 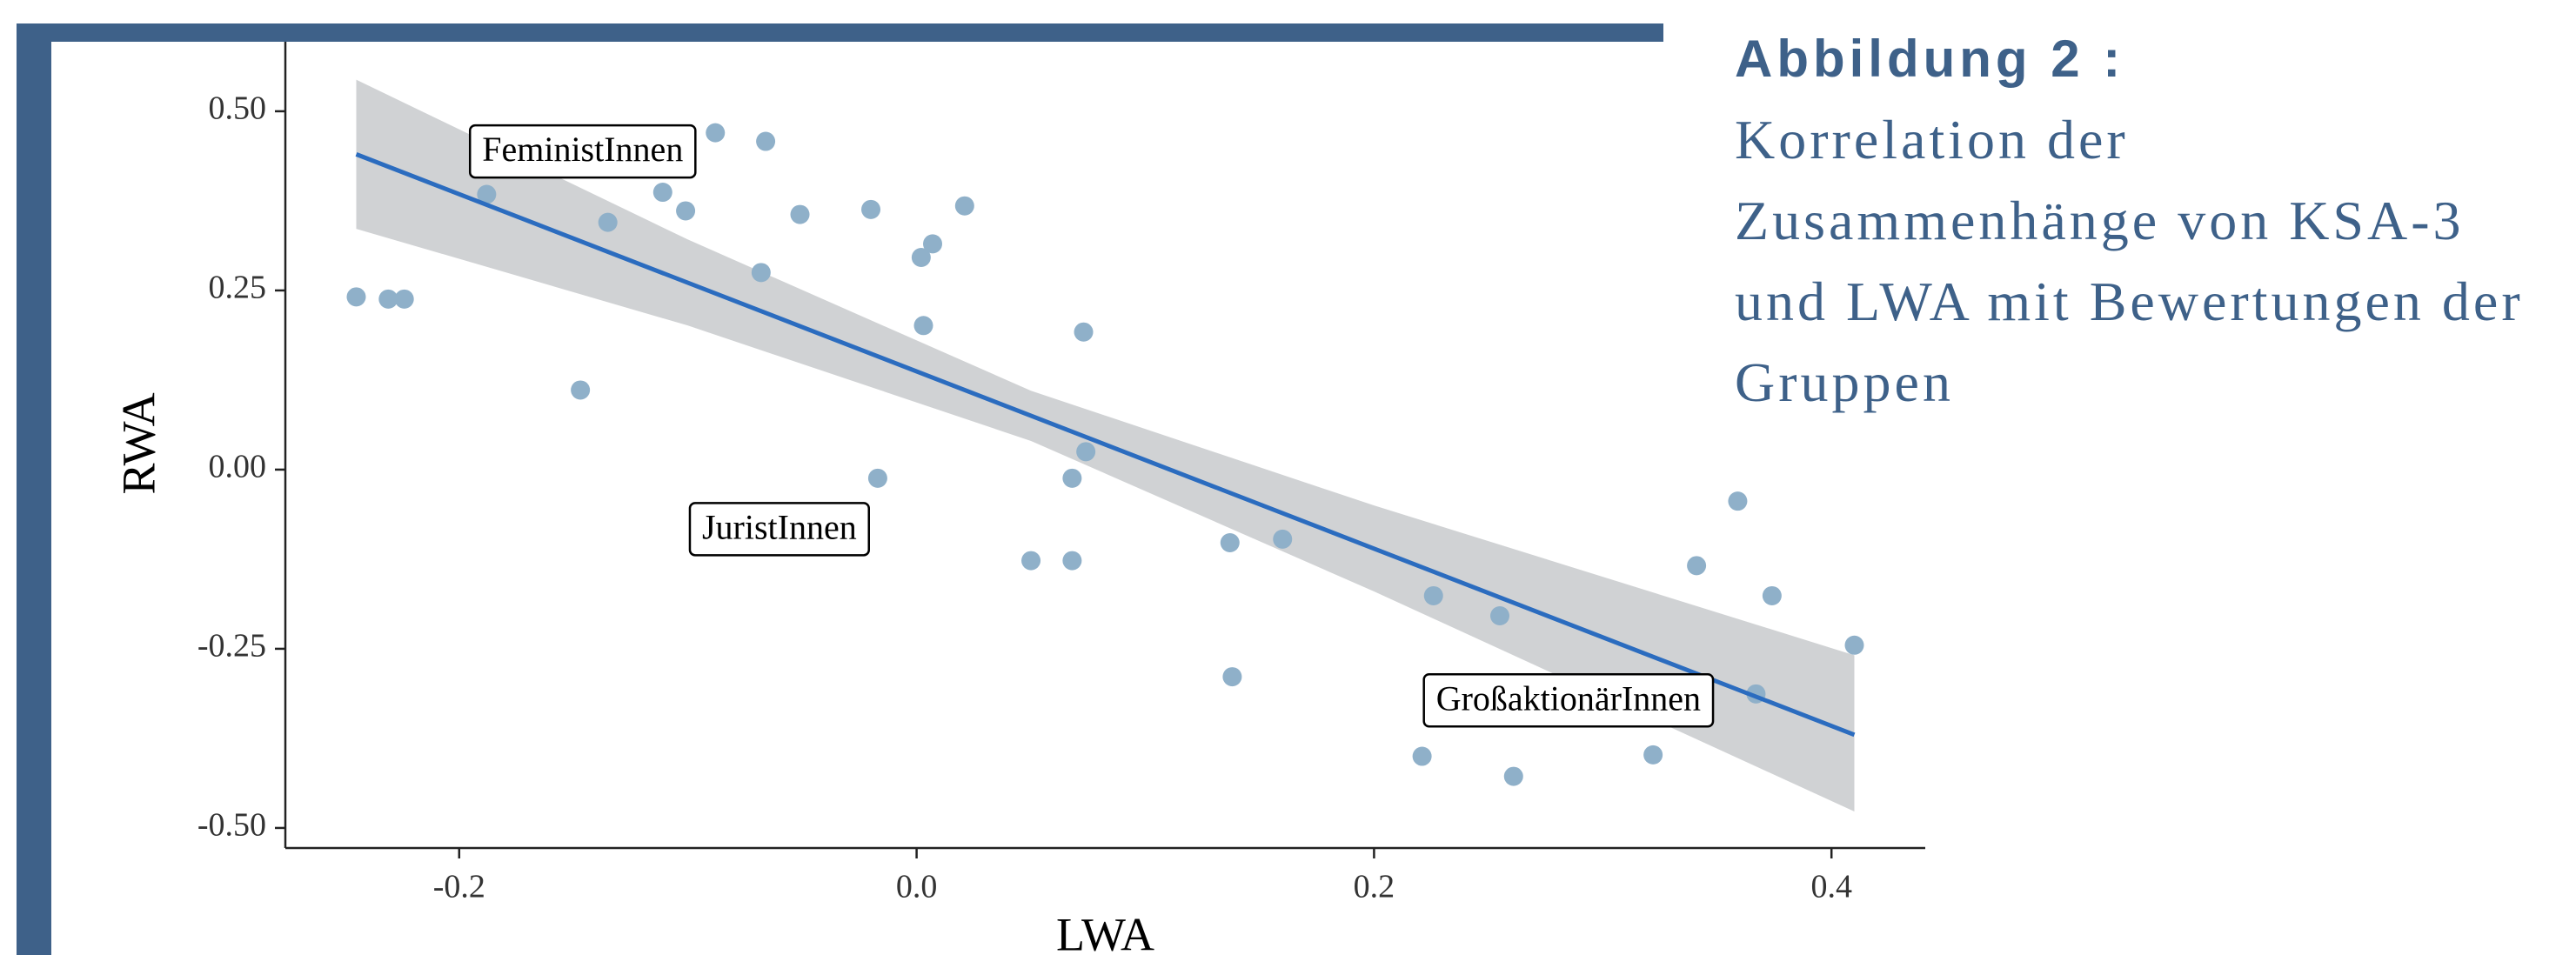 I want to click on annotation: FeministInnen, so click(x=582, y=149).